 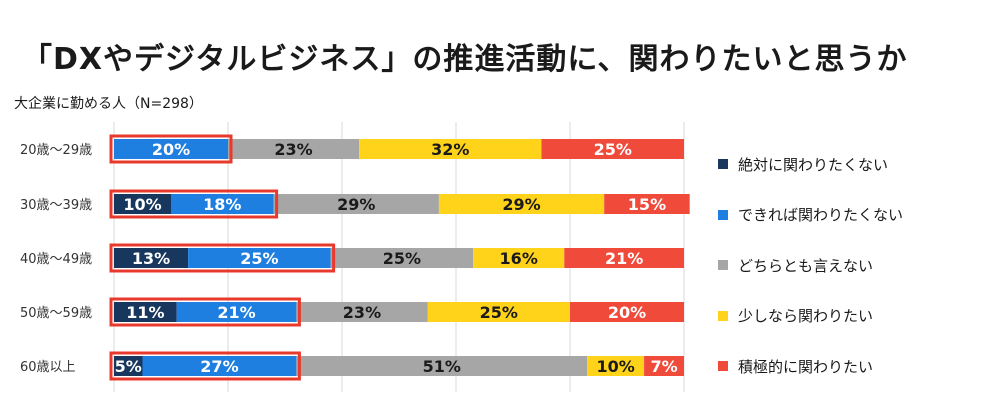 I want to click on data-label: 15%, so click(x=647, y=204).